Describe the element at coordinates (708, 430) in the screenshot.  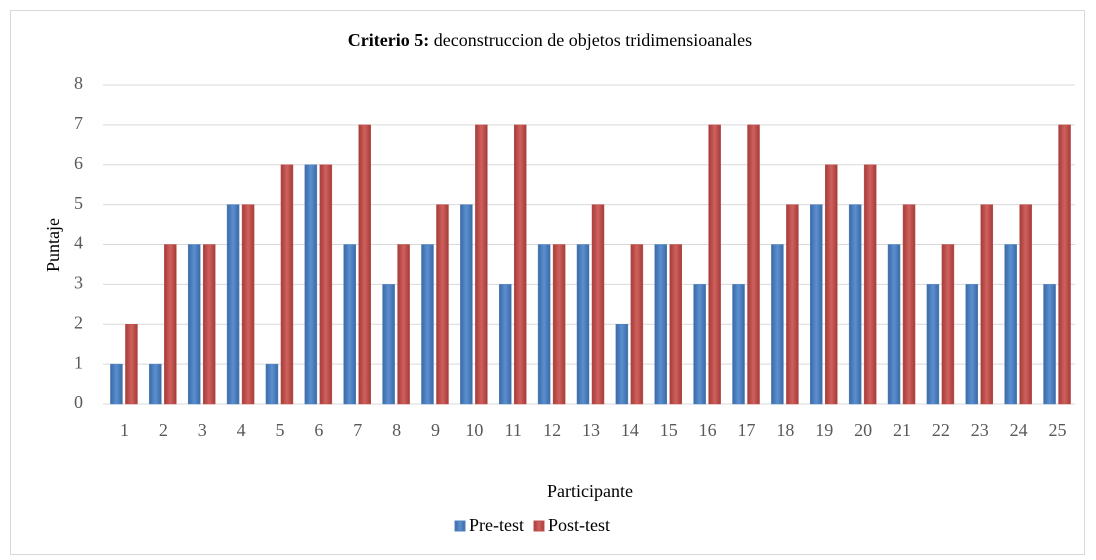
I see `x-tick-label: 16` at that location.